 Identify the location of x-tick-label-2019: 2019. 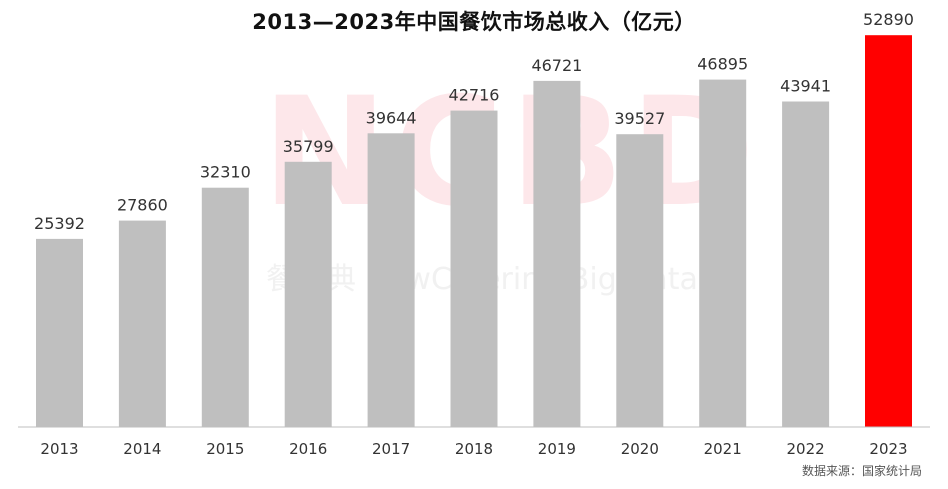
(557, 449).